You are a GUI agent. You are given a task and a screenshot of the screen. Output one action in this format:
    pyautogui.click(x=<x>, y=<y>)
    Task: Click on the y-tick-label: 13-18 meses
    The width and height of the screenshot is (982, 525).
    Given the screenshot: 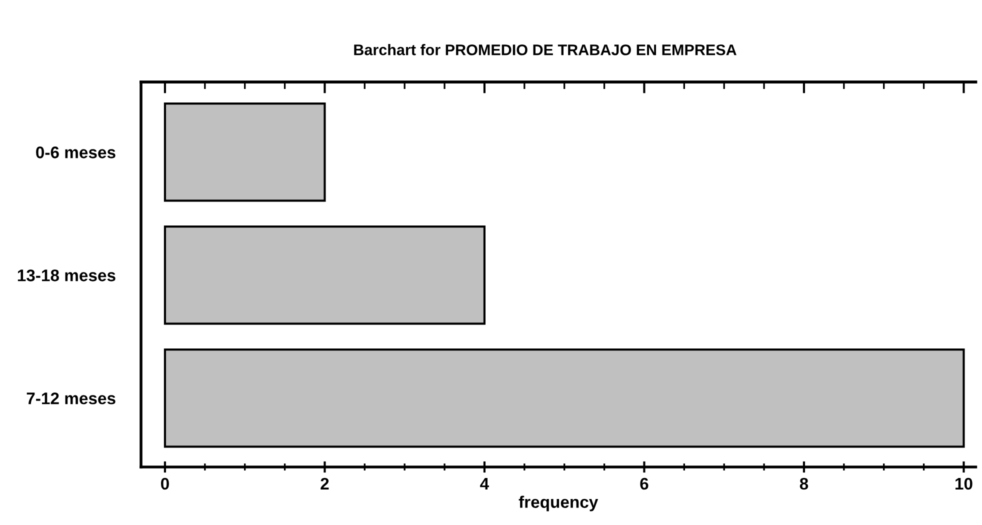 What is the action you would take?
    pyautogui.click(x=67, y=276)
    